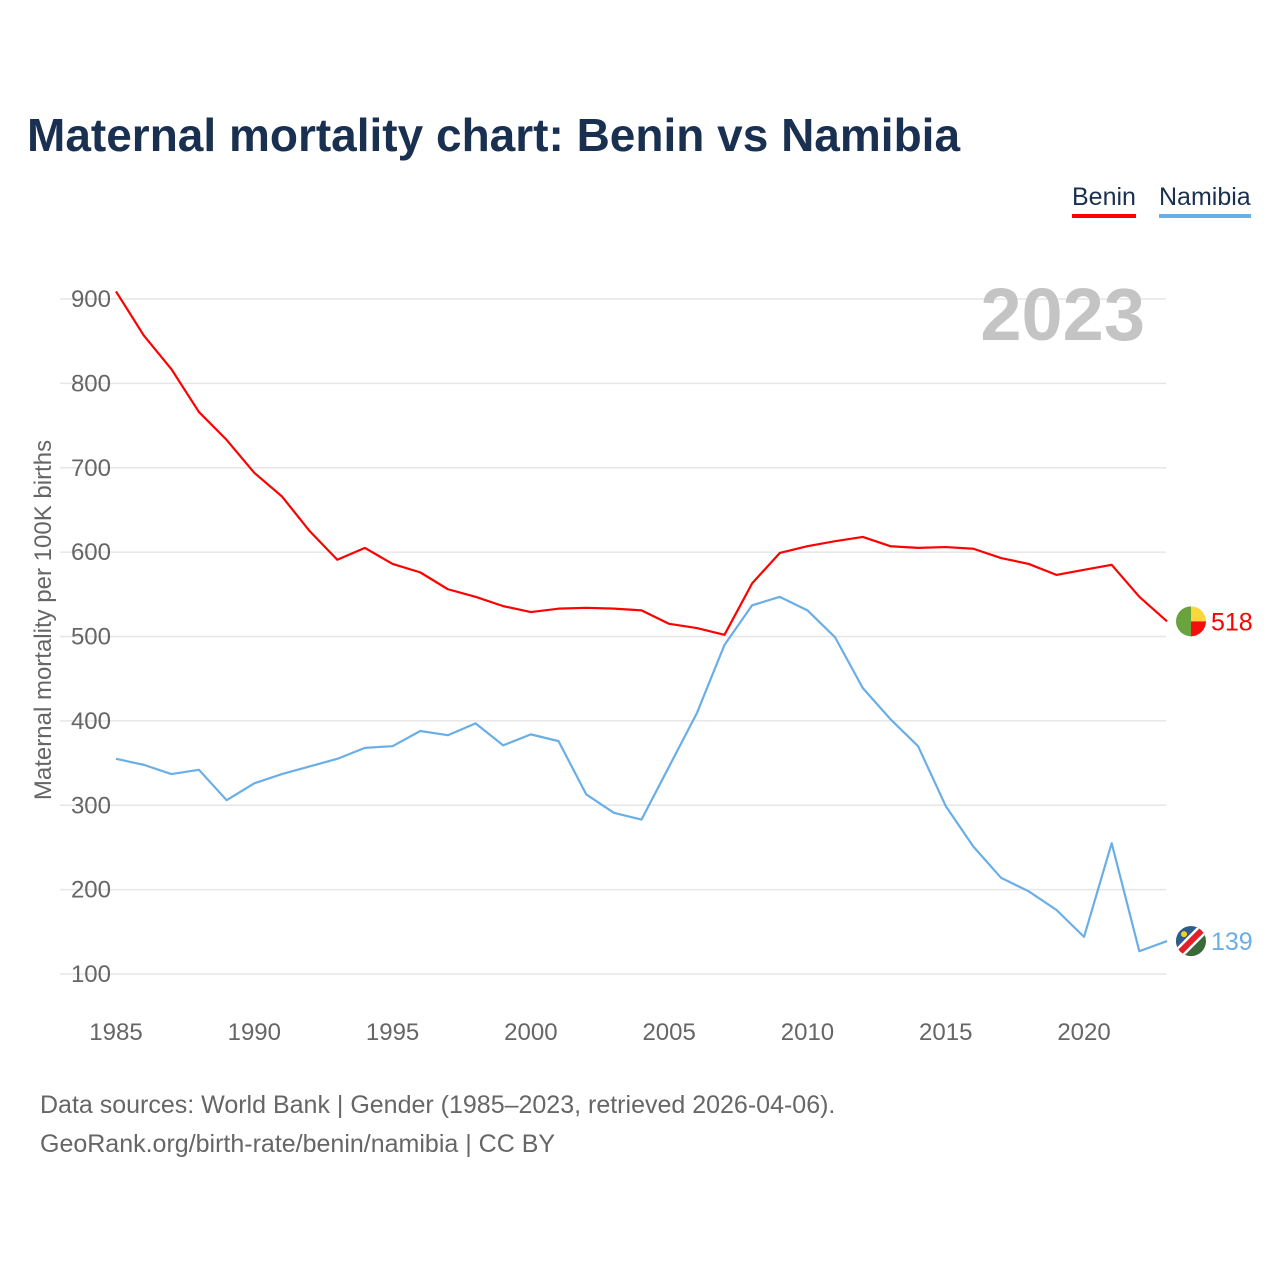 This screenshot has width=1280, height=1280. Describe the element at coordinates (1062, 314) in the screenshot. I see `year-watermark: 2023` at that location.